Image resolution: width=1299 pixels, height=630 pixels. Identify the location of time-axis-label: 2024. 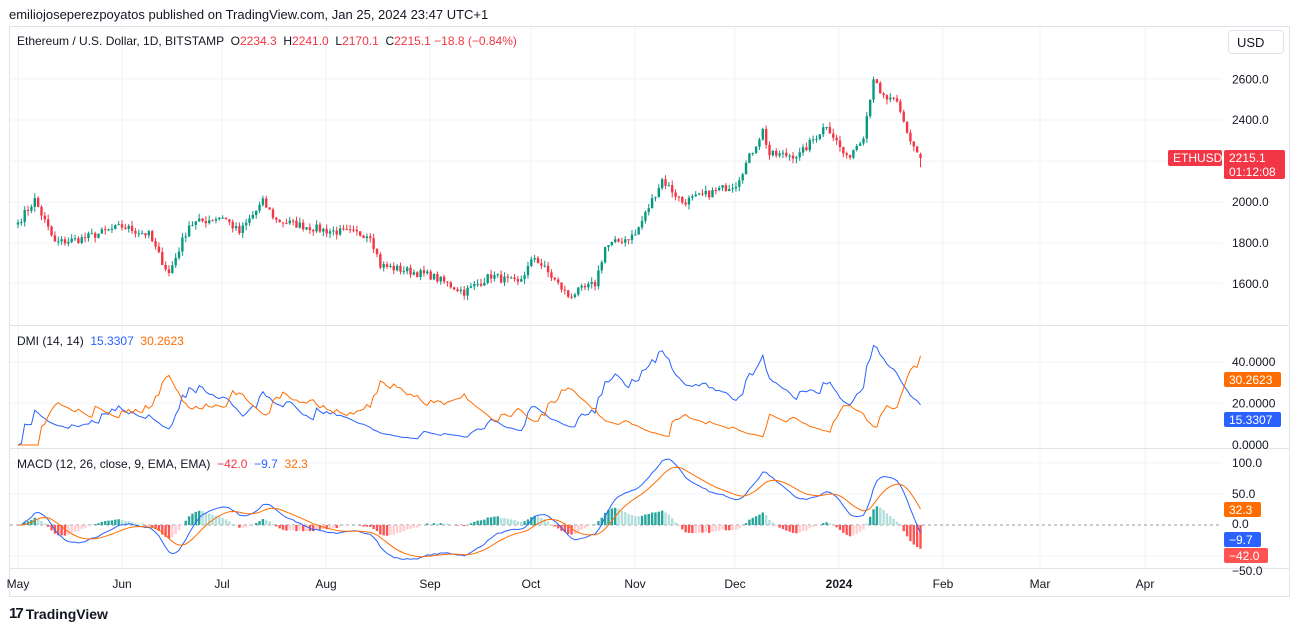
(839, 584).